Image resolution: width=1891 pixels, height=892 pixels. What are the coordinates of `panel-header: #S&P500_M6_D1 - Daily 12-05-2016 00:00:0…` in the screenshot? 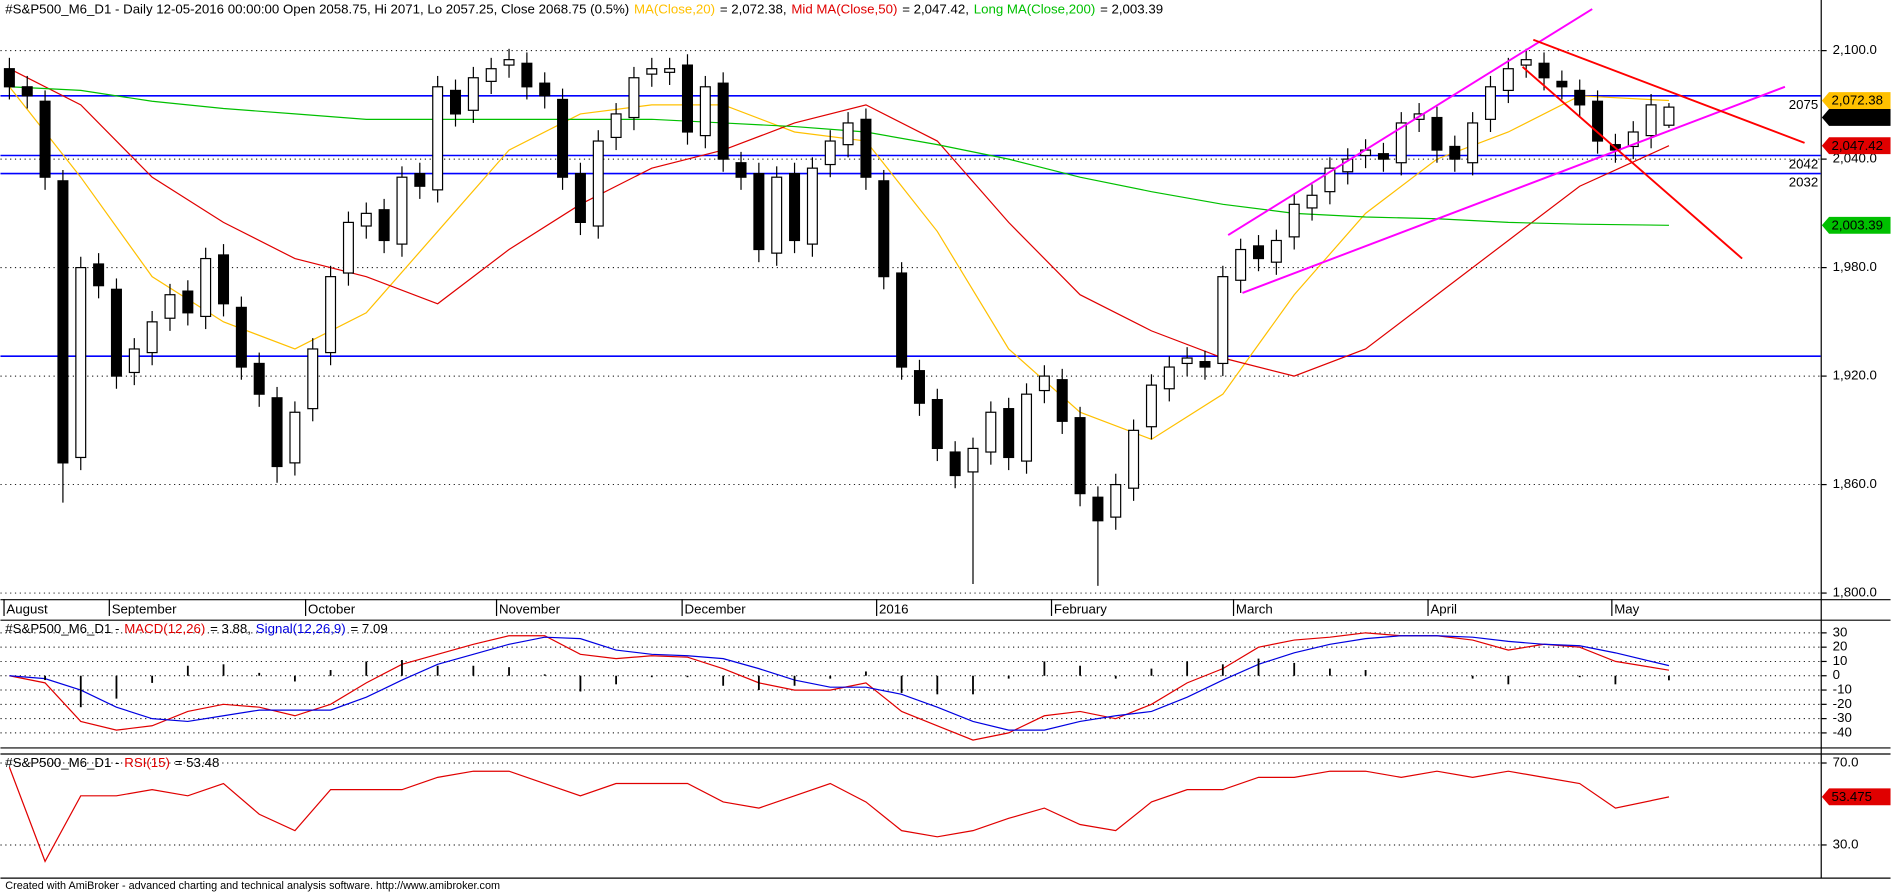 It's located at (584, 8).